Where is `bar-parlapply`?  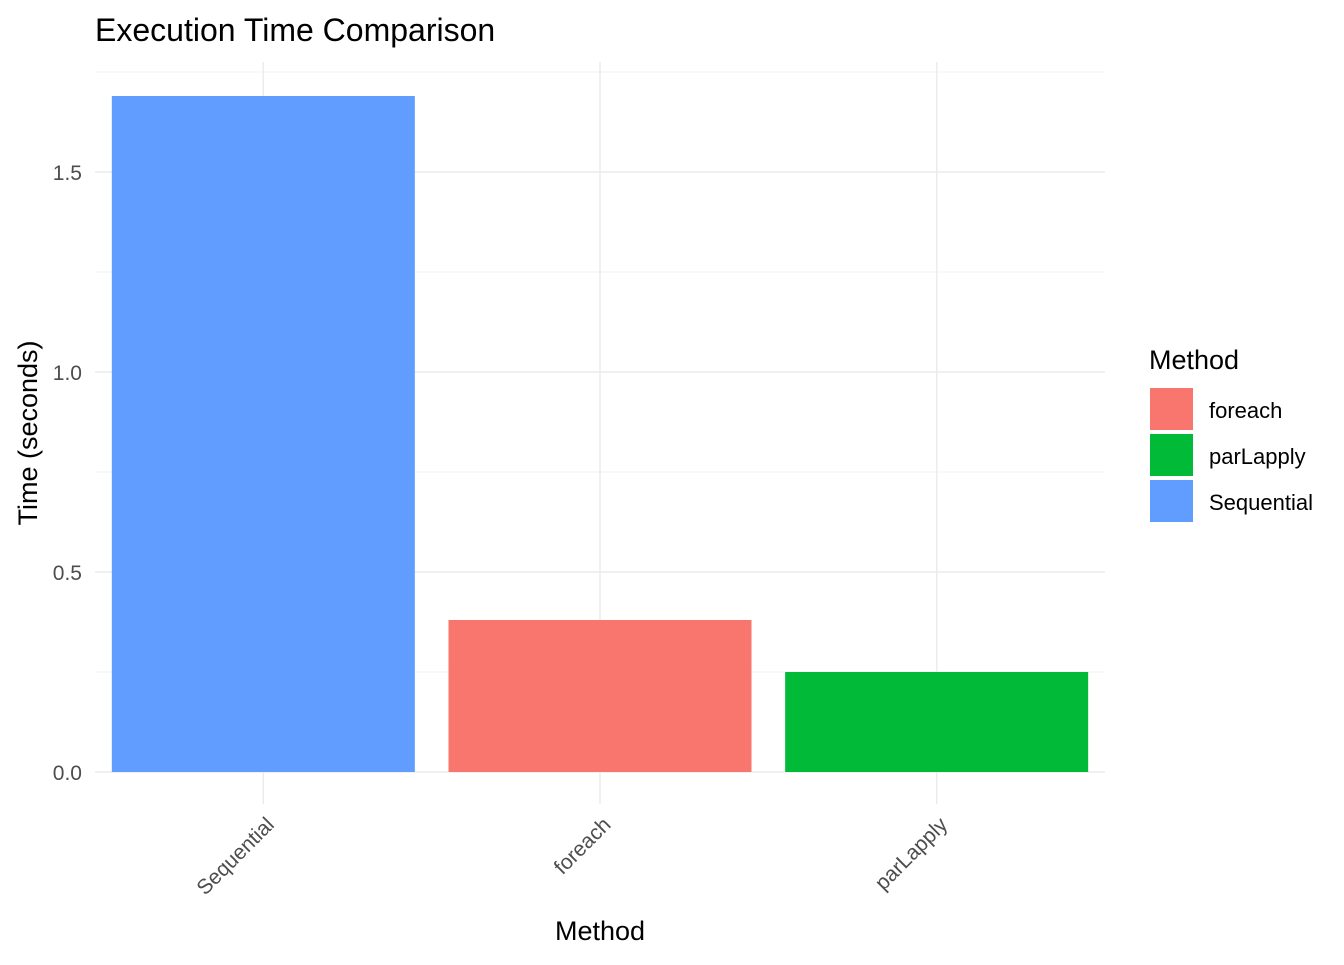
bar-parlapply is located at coordinates (937, 722).